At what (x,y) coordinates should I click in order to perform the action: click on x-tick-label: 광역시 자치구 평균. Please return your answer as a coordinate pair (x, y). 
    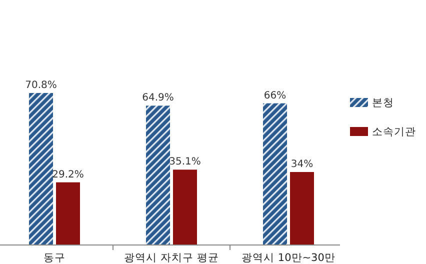
    Looking at the image, I should click on (171, 258).